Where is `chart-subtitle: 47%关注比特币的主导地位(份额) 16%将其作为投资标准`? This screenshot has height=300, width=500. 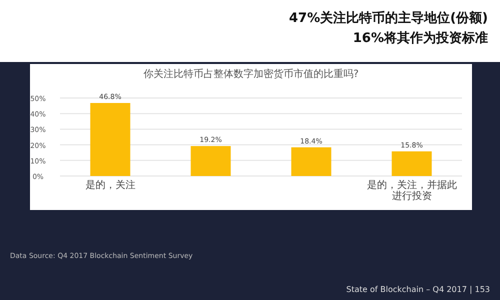
chart-subtitle: 47%关注比特币的主导地位(份额) 16%将其作为投资标准 is located at coordinates (388, 28).